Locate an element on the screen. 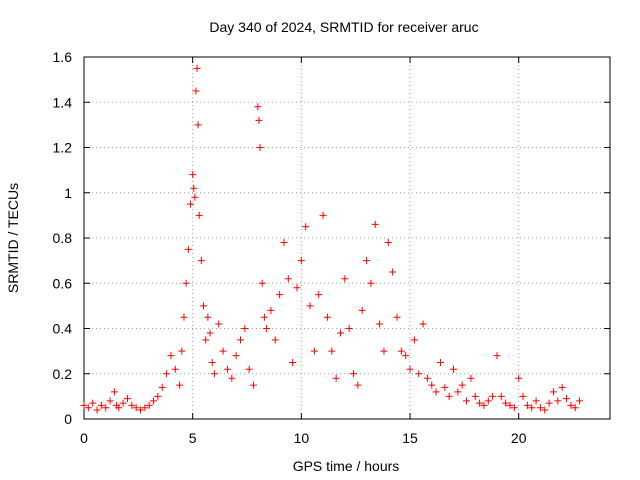 The height and width of the screenshot is (480, 640). x-tick-label: 10 is located at coordinates (302, 438).